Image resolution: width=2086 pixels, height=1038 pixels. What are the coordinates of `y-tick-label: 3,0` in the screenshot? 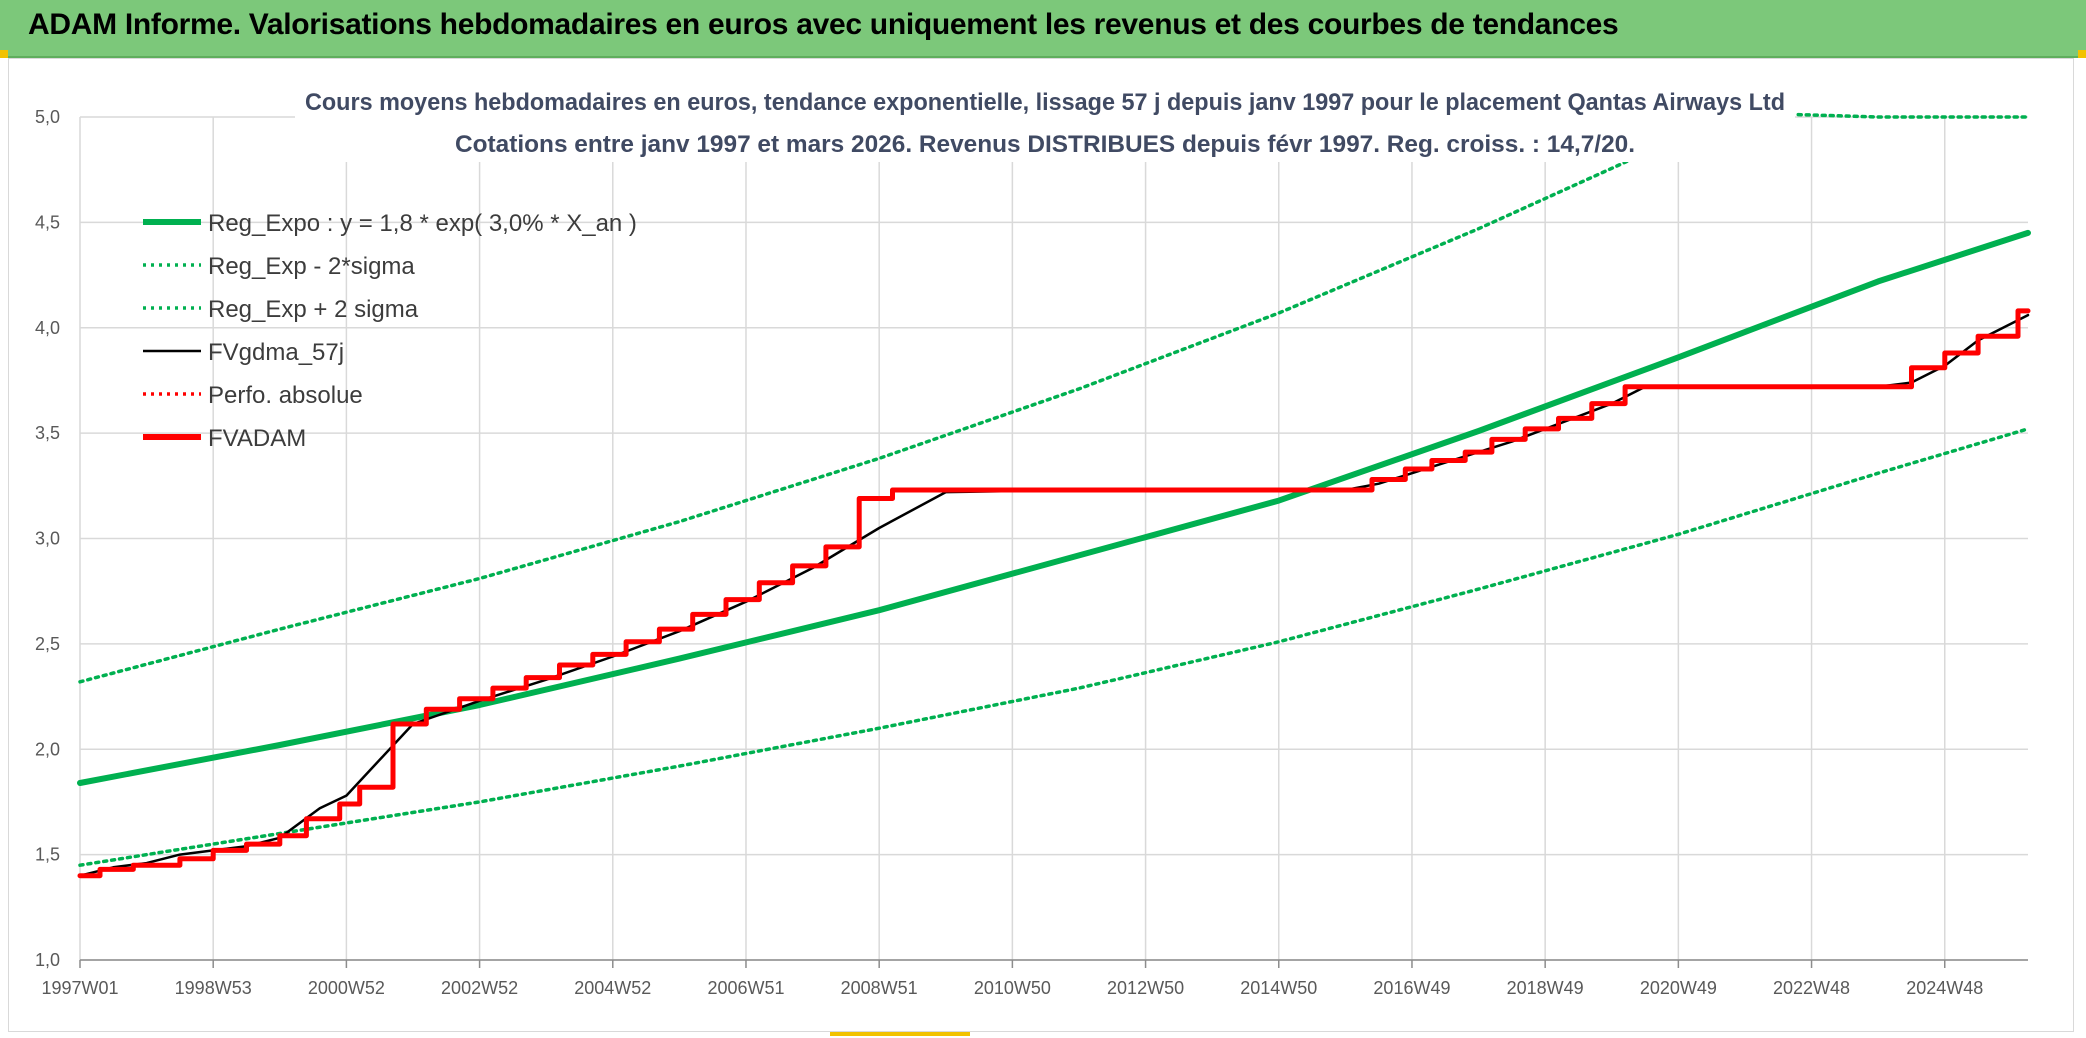 It's located at (47, 539).